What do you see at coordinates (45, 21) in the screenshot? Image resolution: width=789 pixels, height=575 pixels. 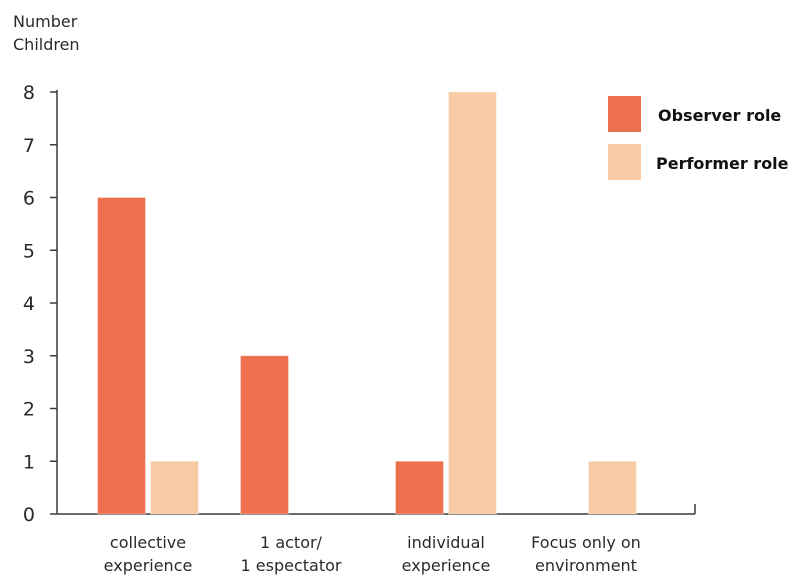 I see `y-axis-label-line: Number` at bounding box center [45, 21].